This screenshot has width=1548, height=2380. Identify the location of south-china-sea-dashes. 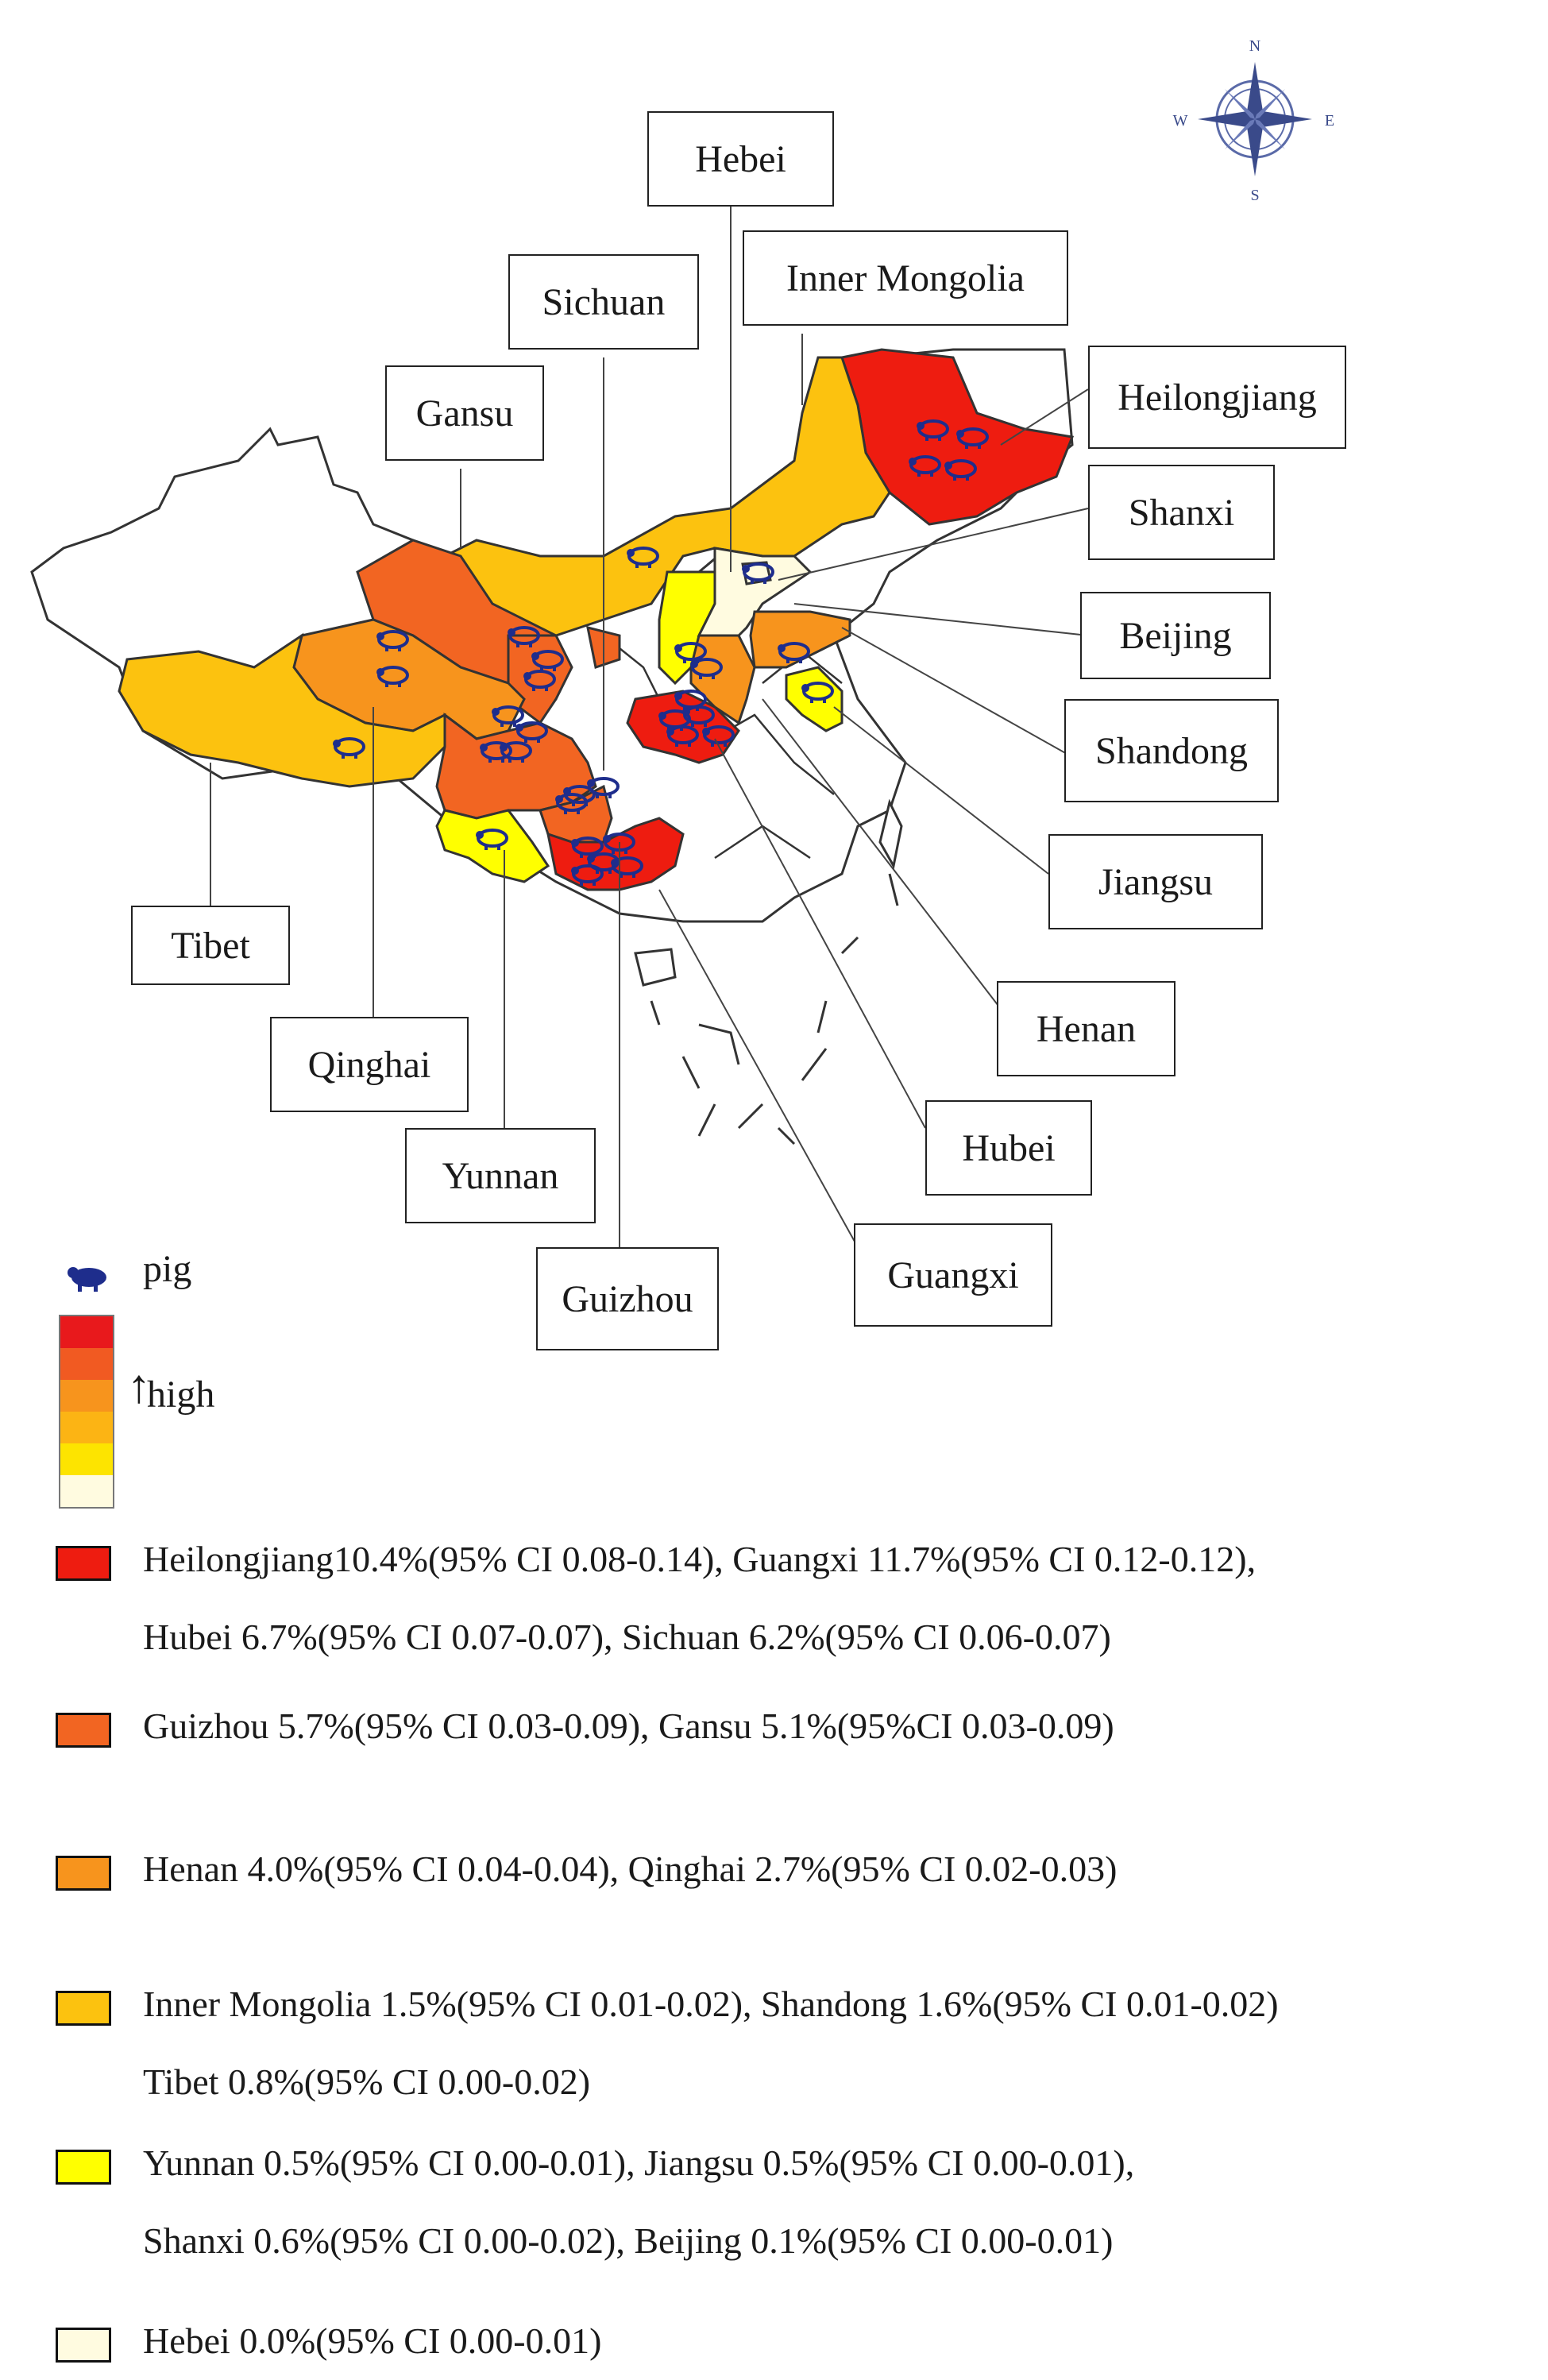
(774, 1009).